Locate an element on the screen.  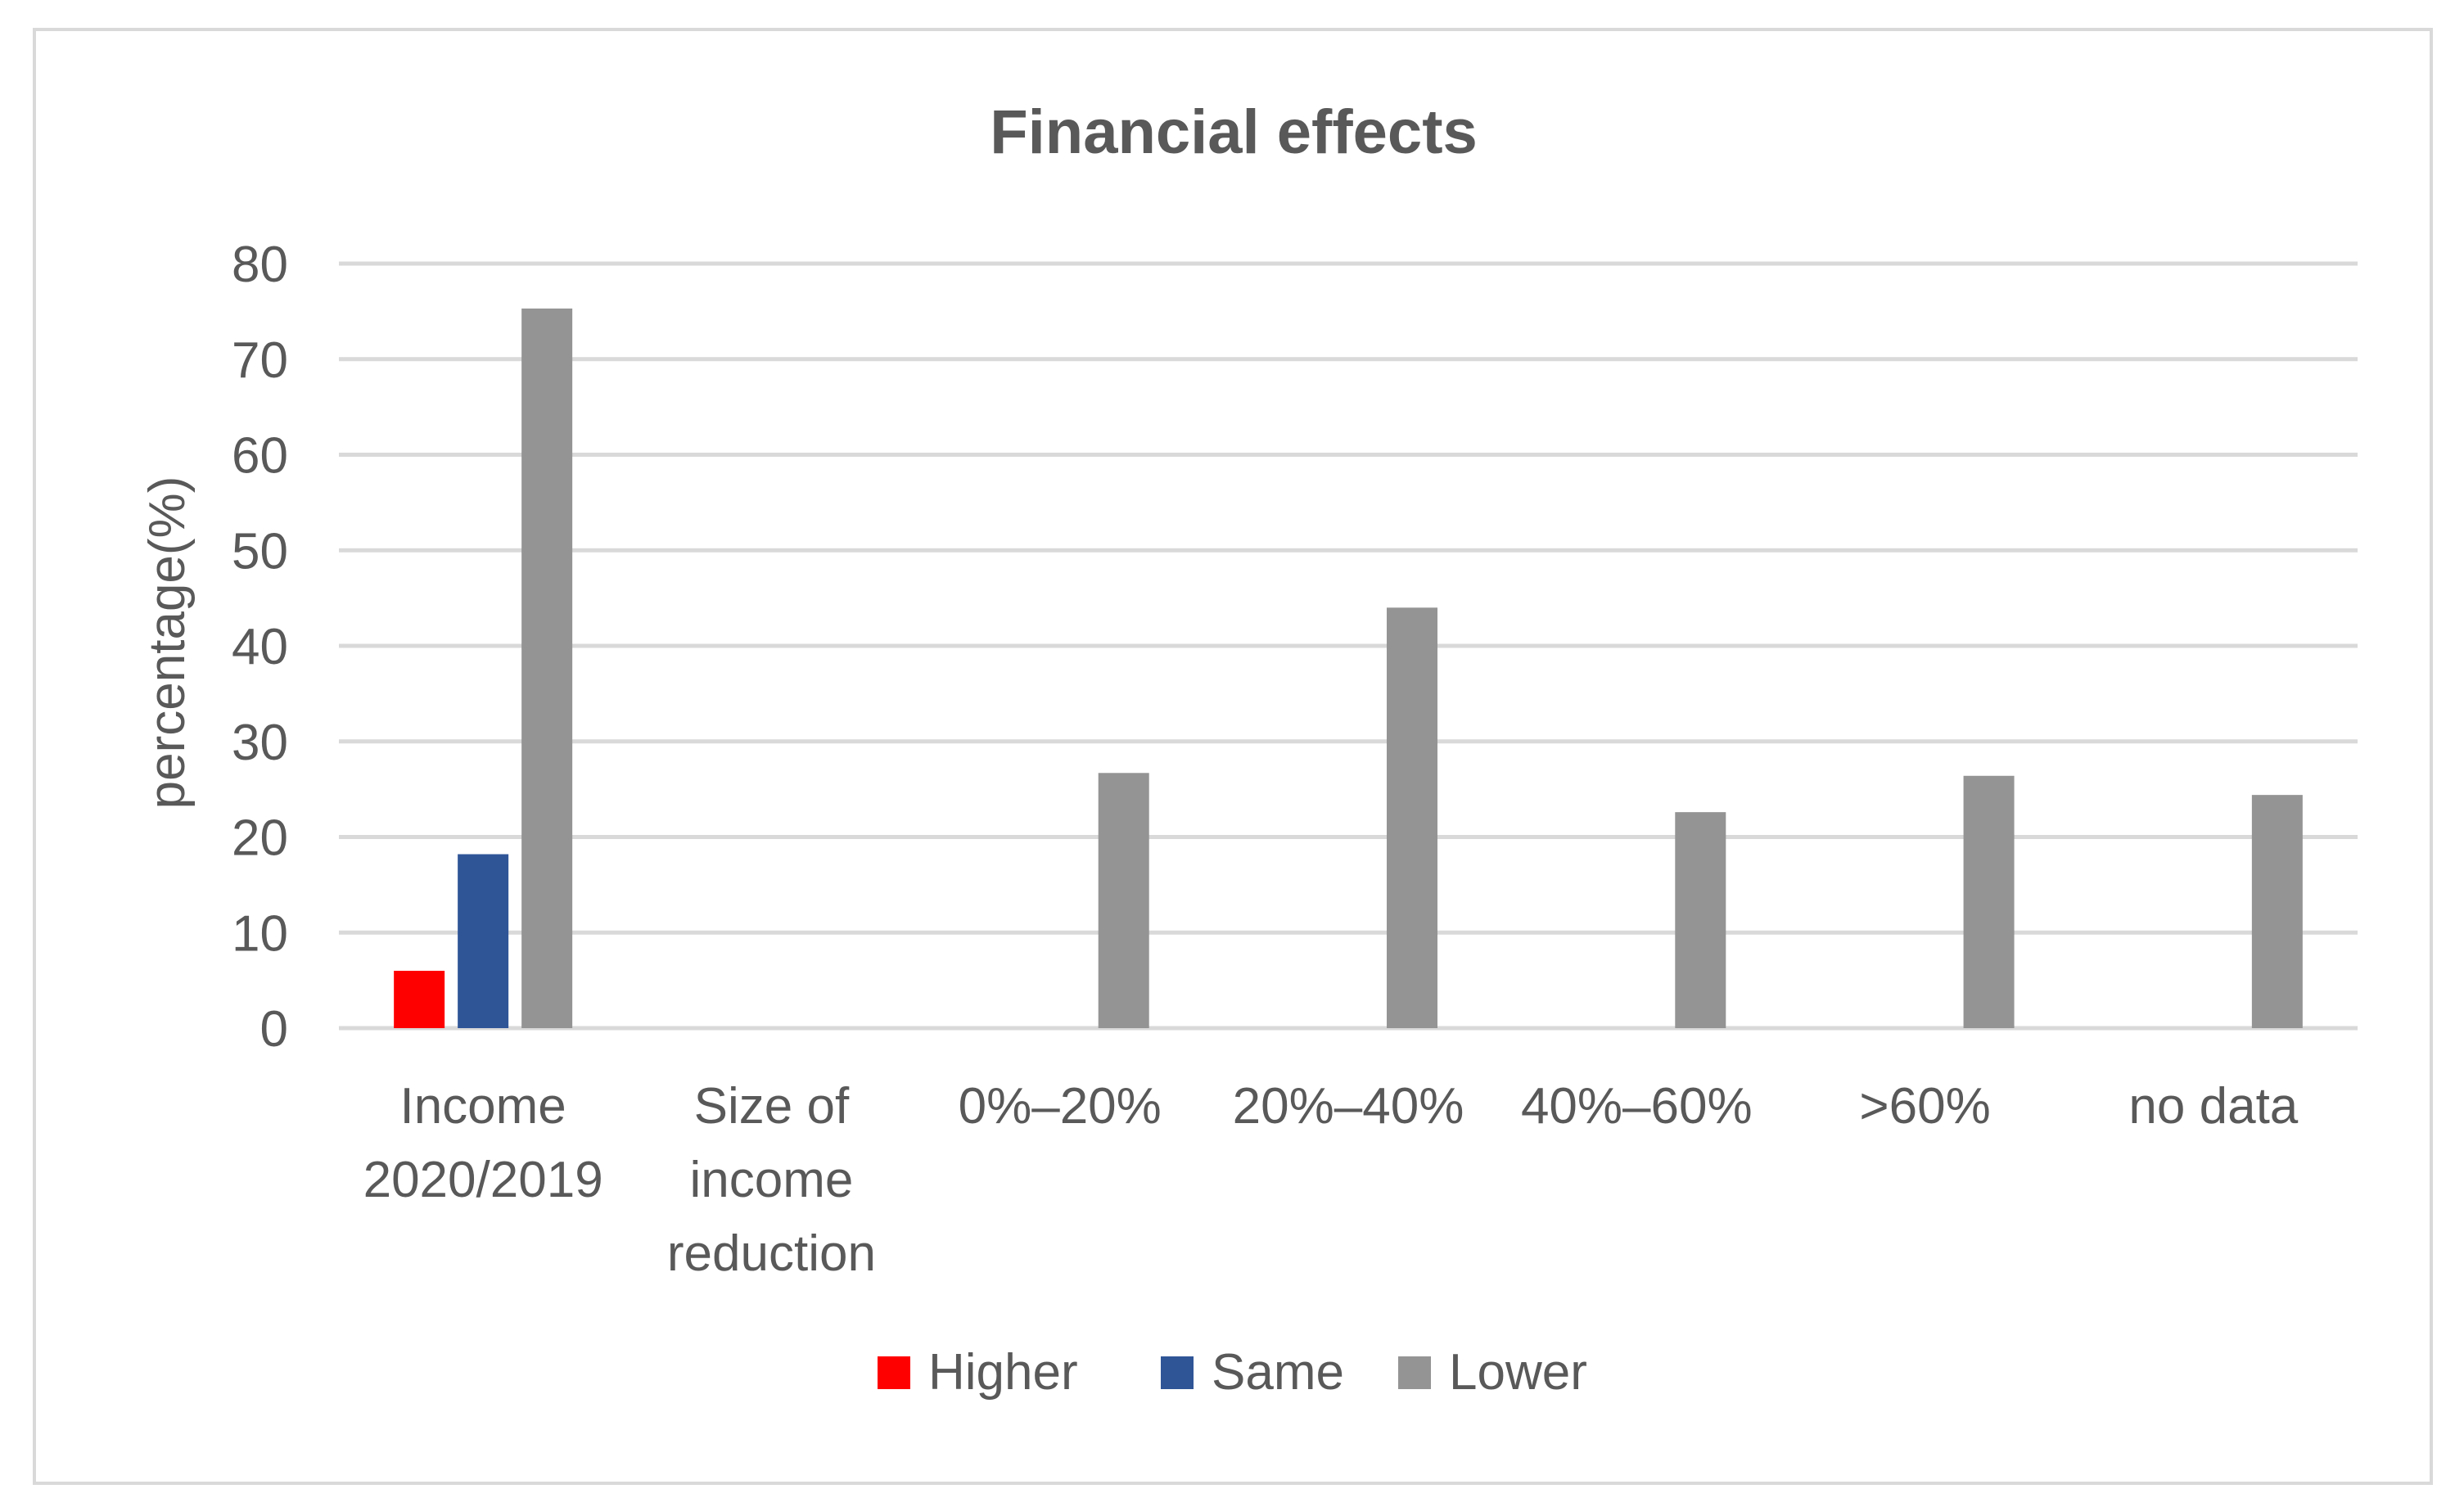
y-tick-label: 20 is located at coordinates (260, 838).